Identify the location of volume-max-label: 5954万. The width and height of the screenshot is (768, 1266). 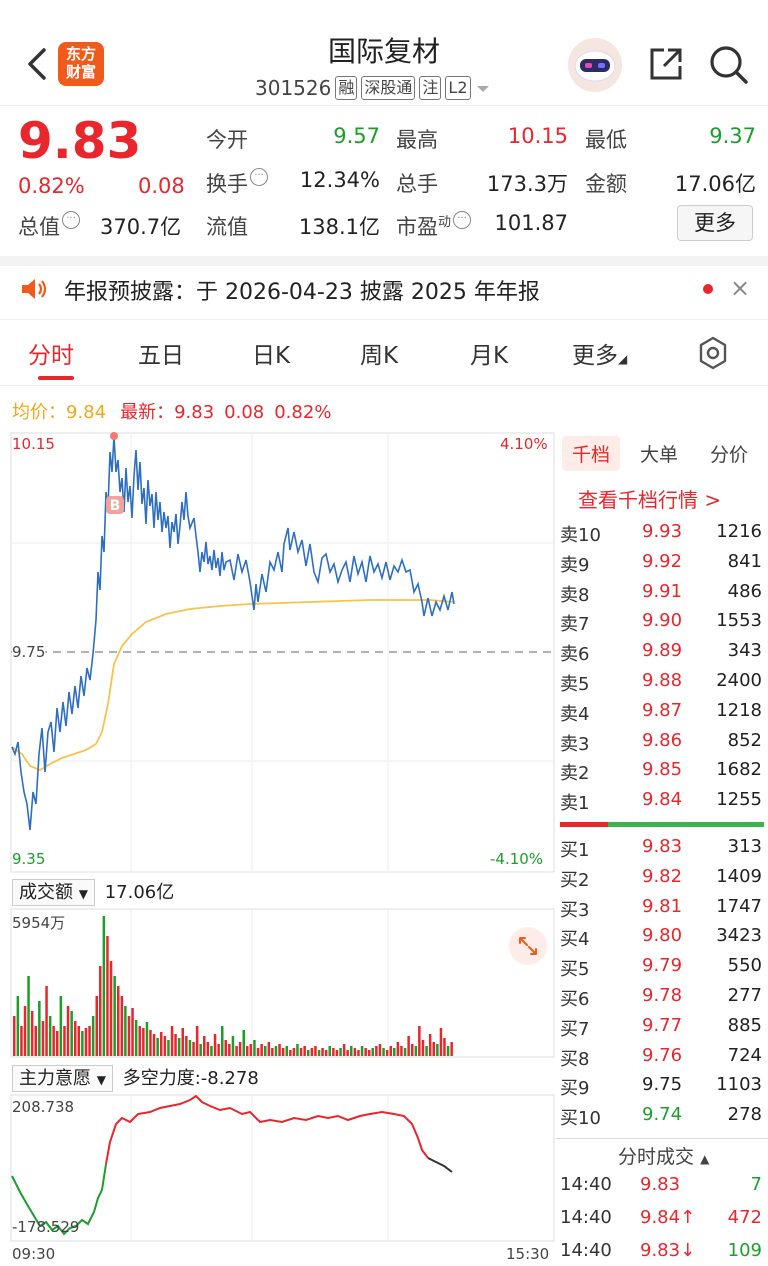
(39, 923).